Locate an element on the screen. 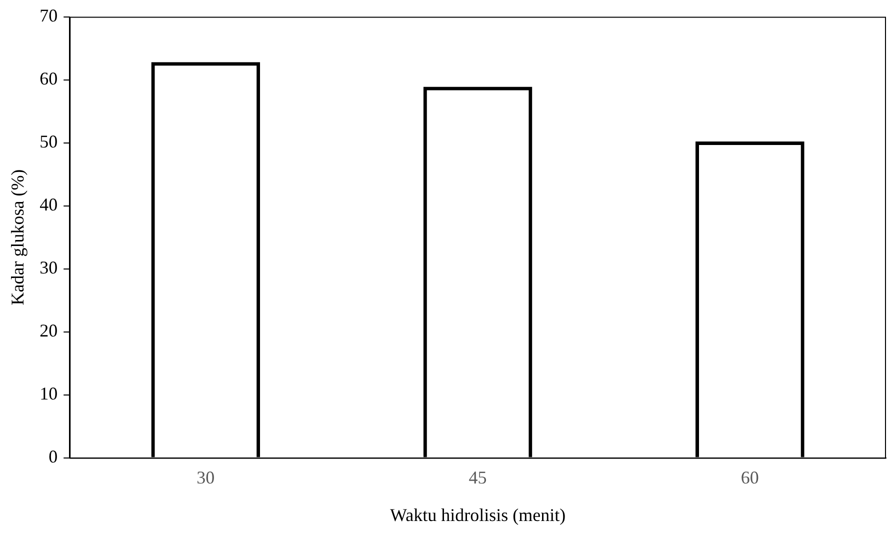  x-tick-label: 45 is located at coordinates (477, 477).